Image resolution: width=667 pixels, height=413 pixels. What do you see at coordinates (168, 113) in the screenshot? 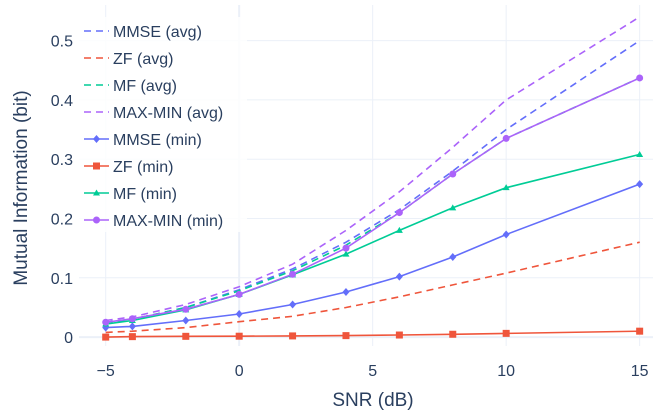
I see `legend-label: MAX-MIN (avg)` at bounding box center [168, 113].